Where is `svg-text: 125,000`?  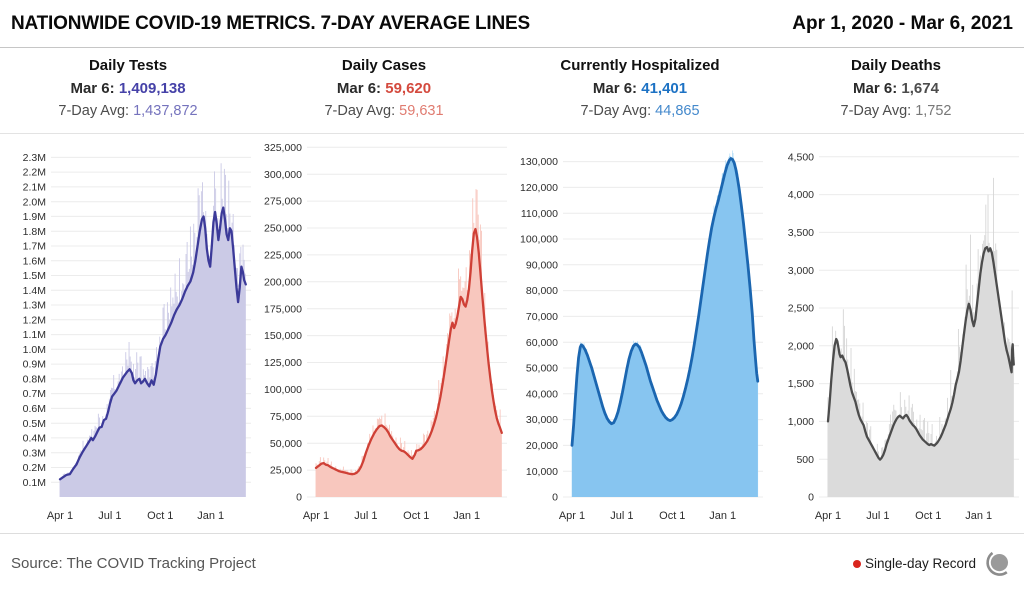
svg-text: 125,000 is located at coordinates (283, 363).